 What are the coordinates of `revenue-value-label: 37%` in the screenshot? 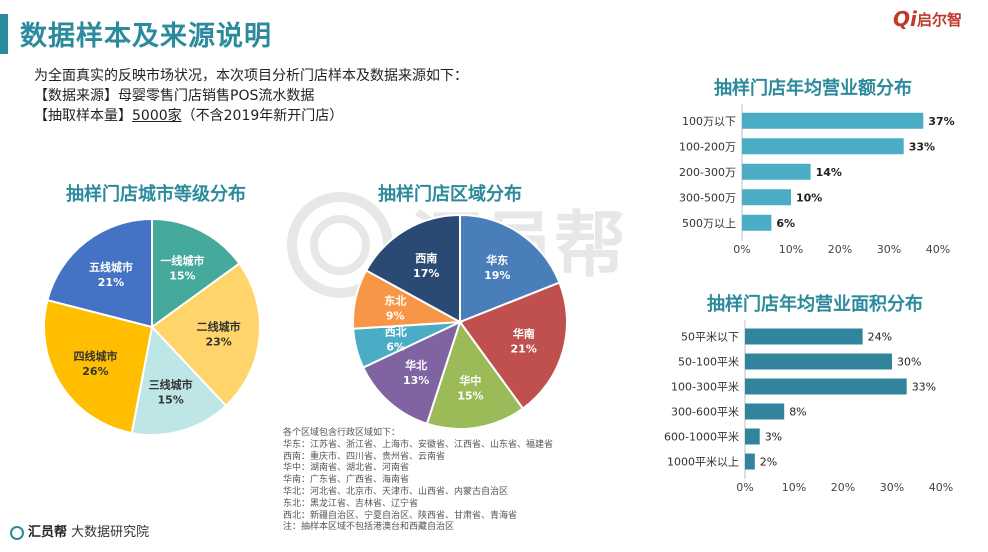 It's located at (941, 121).